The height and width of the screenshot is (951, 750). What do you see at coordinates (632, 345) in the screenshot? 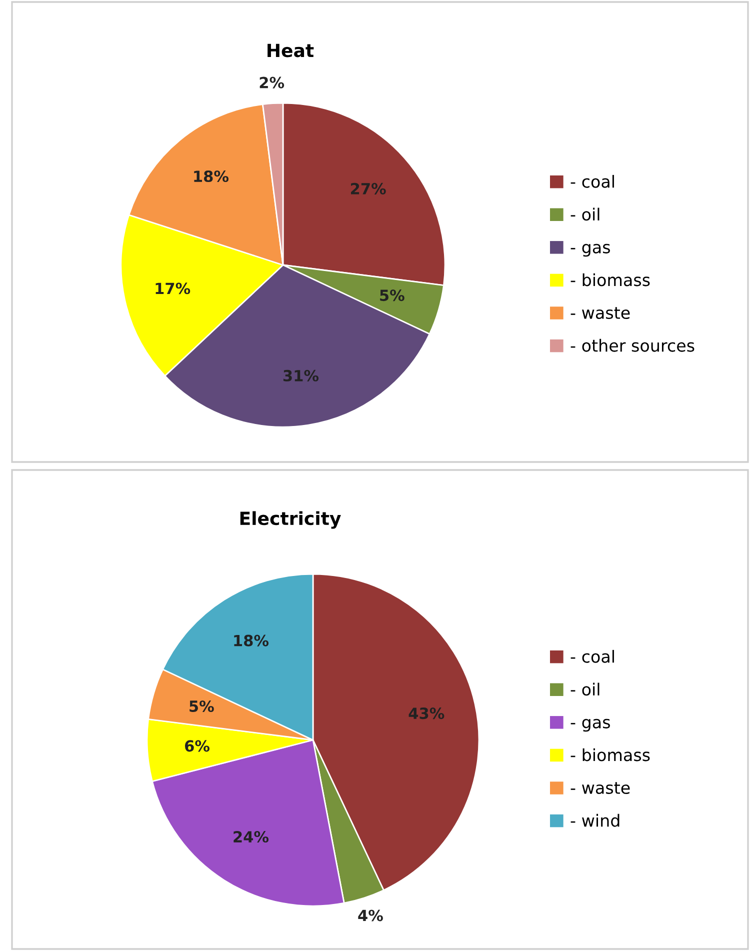
I see `legend-label: - other sources` at bounding box center [632, 345].